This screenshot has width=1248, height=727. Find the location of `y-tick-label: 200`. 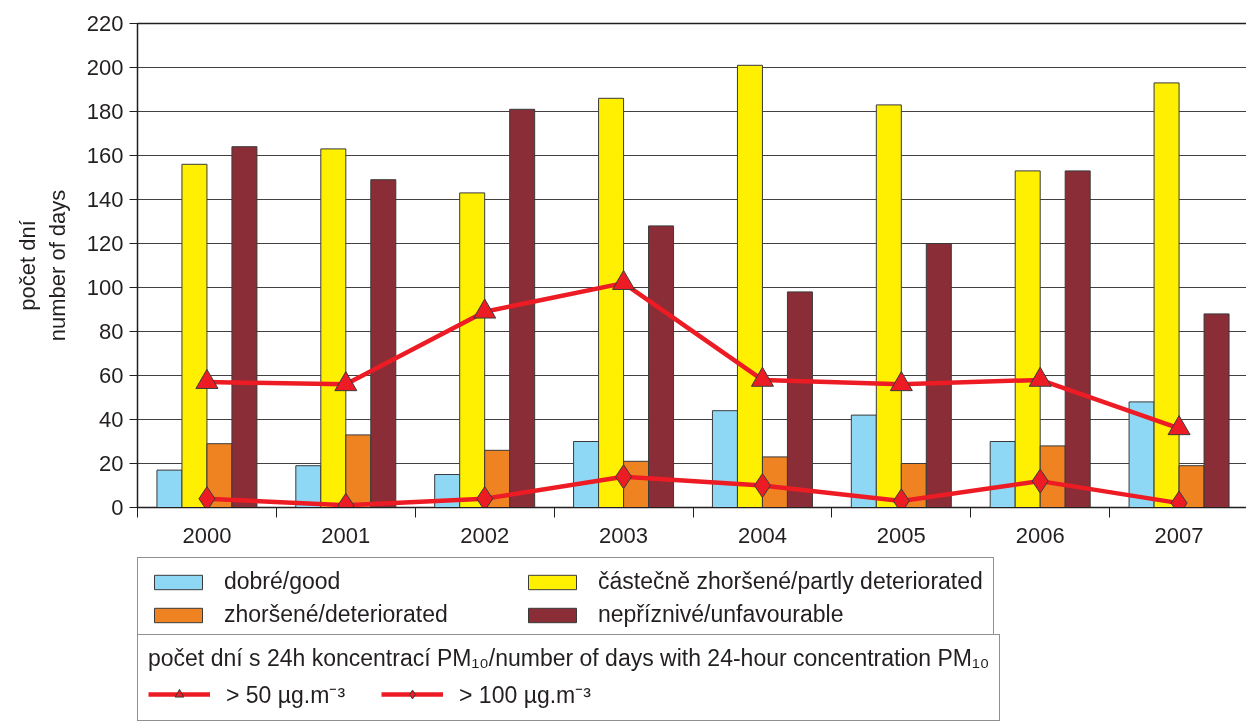

y-tick-label: 200 is located at coordinates (105, 67).